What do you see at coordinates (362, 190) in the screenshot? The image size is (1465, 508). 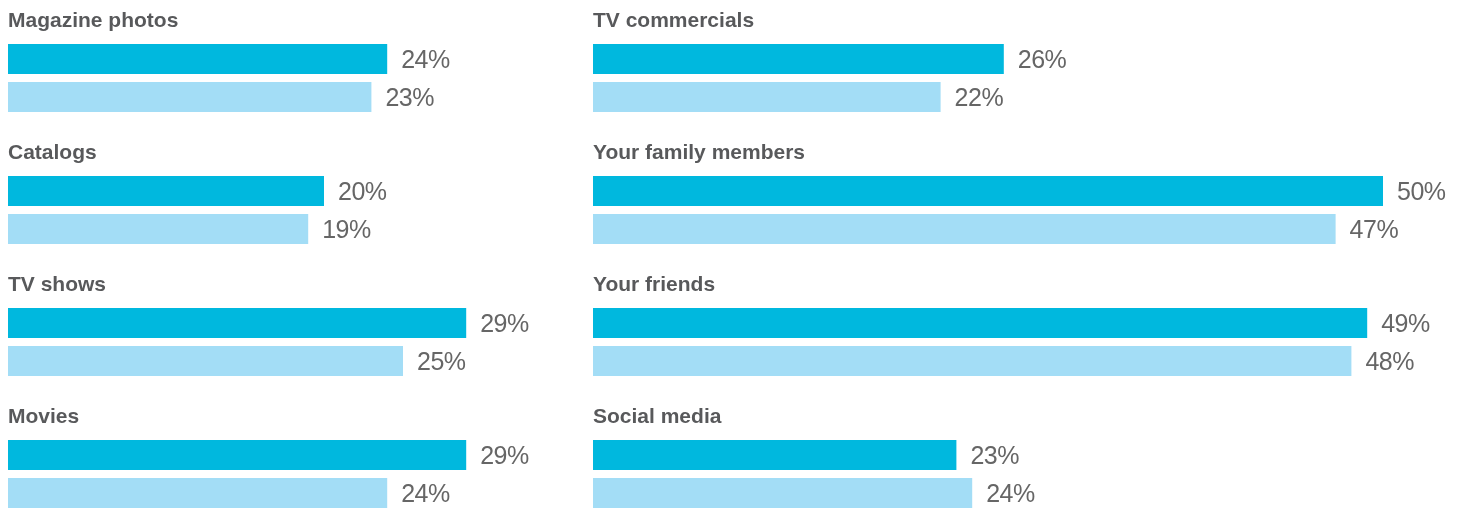 I see `data-label: 20%` at bounding box center [362, 190].